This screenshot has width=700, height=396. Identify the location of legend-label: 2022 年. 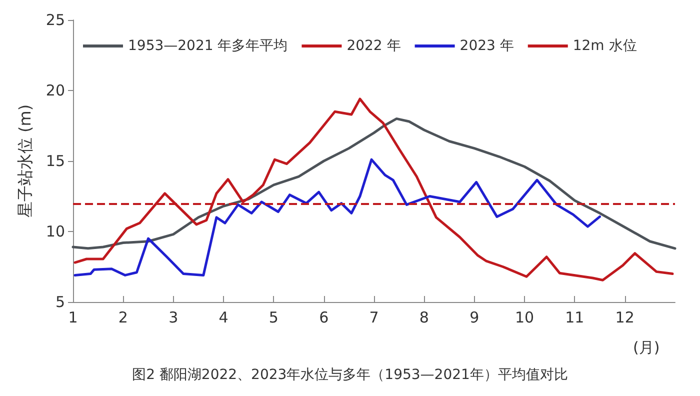
(373, 46).